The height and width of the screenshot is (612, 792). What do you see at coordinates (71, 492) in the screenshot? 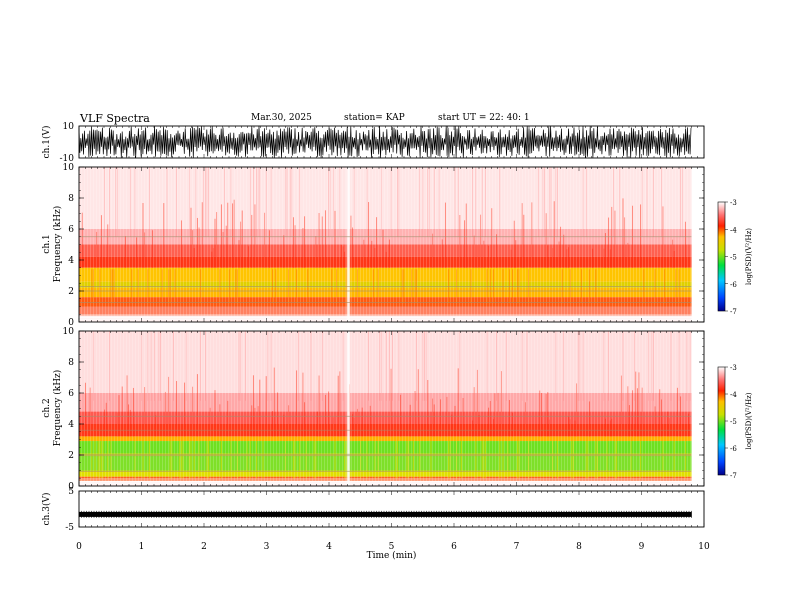
I see `y-tick-label: 5` at bounding box center [71, 492].